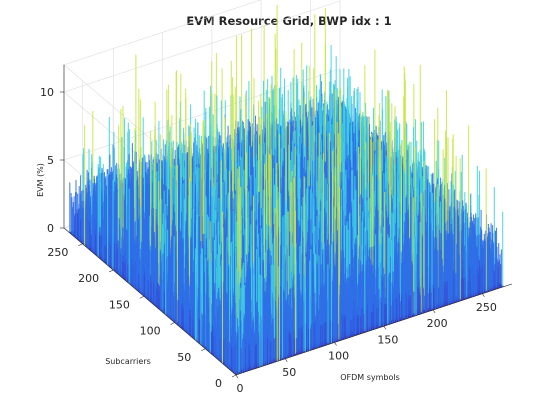  Describe the element at coordinates (288, 21) in the screenshot. I see `chart-title: EVM Resource Grid, BWP idx : 1` at that location.